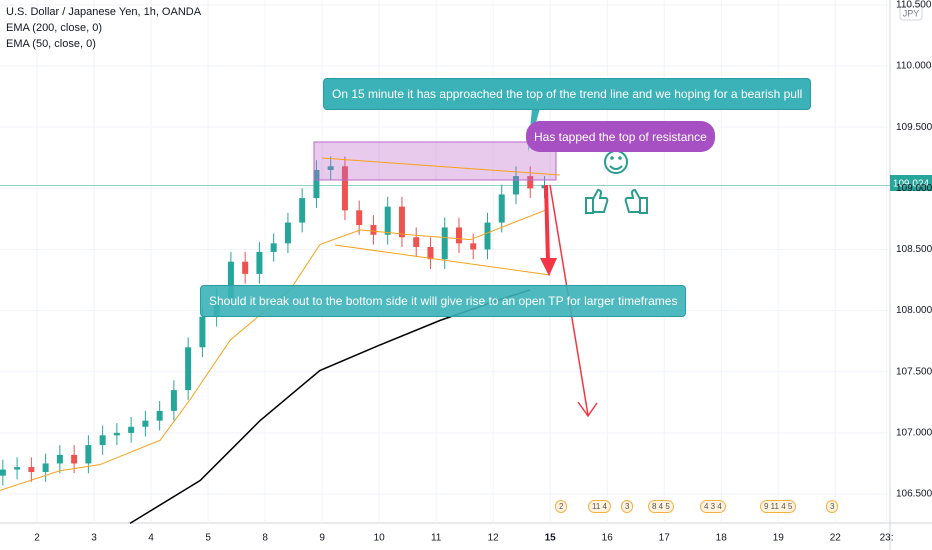 Image resolution: width=932 pixels, height=550 pixels. What do you see at coordinates (208, 538) in the screenshot?
I see `x-tick-label: 5` at bounding box center [208, 538].